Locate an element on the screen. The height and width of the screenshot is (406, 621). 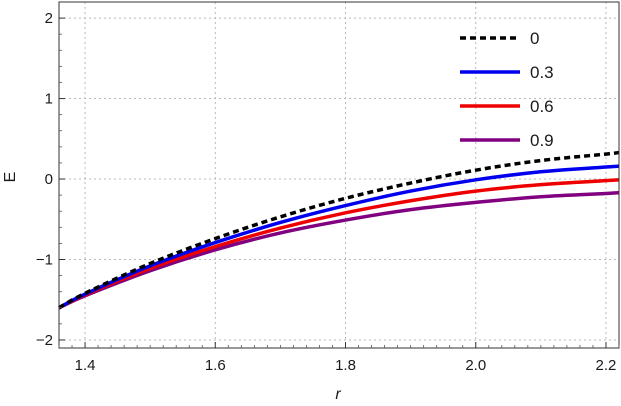
x-tick-label: 1.6 is located at coordinates (215, 365).